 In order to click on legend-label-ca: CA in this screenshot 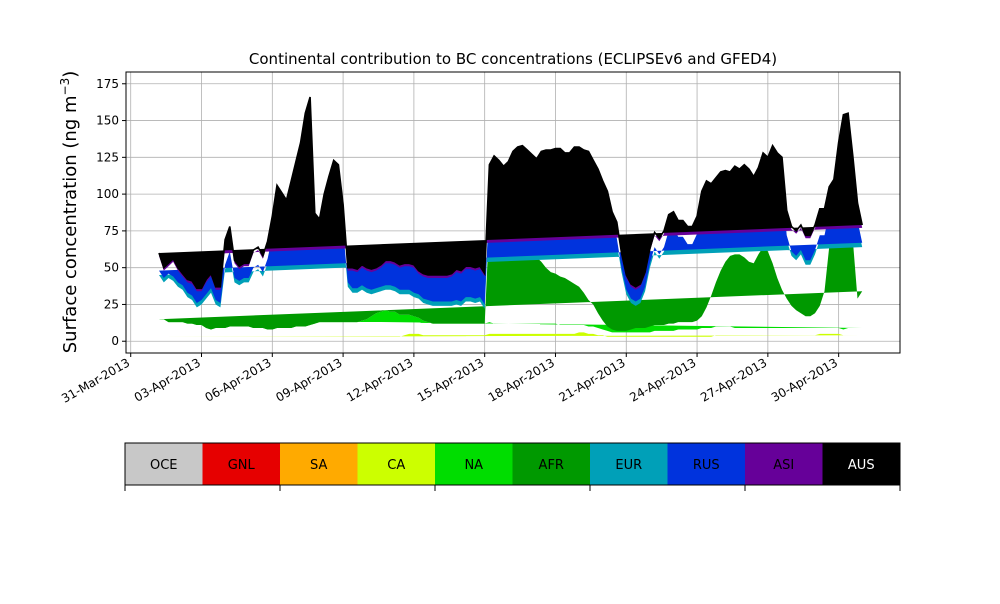, I will do `click(396, 465)`.